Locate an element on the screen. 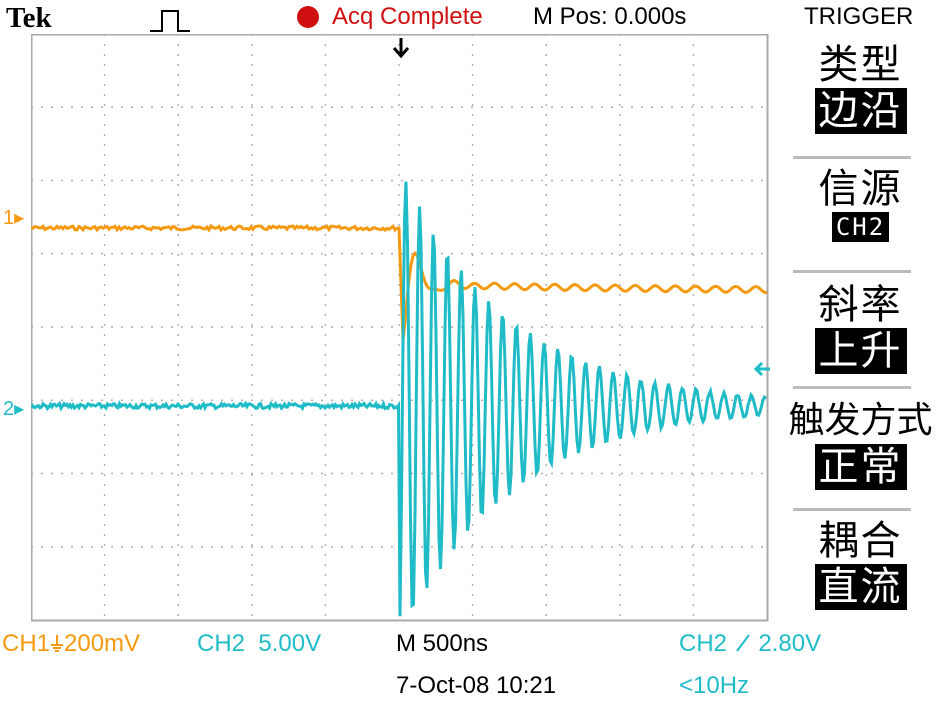 This screenshot has width=945, height=709. left-arrow-icon is located at coordinates (762, 369).